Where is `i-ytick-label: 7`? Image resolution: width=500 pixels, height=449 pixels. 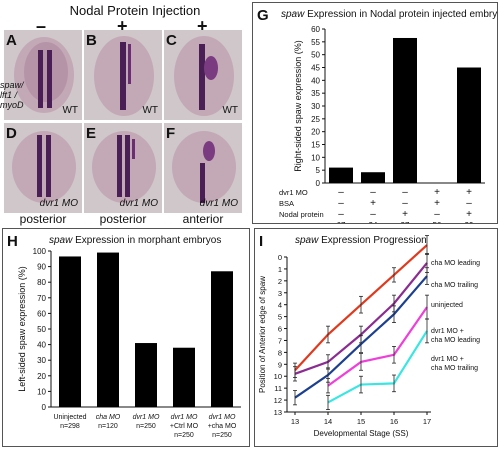
i-ytick-label: 7 is located at coordinates (280, 340).